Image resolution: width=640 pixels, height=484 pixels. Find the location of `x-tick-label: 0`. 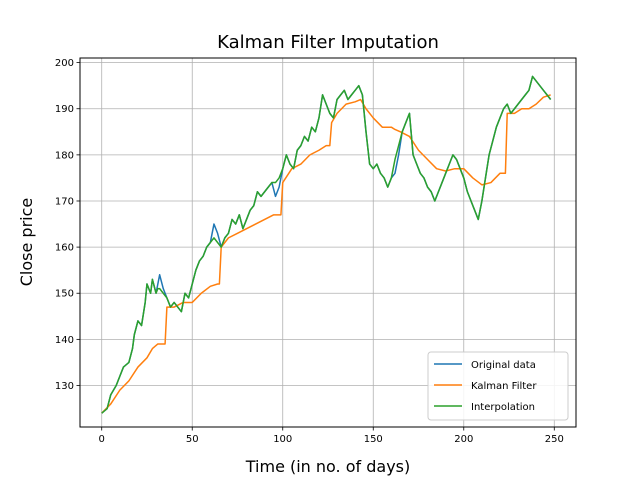

x-tick-label: 0 is located at coordinates (102, 439).